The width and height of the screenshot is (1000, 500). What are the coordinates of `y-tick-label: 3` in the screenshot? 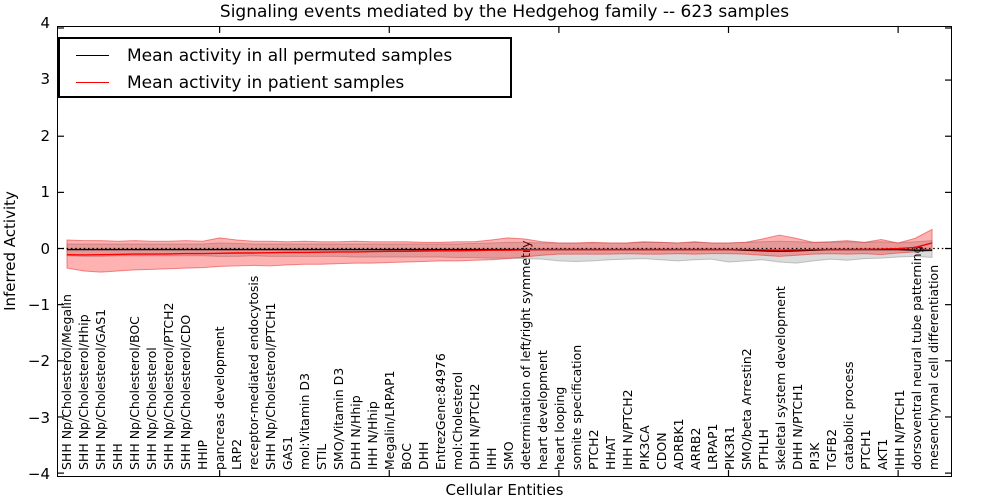 It's located at (45, 79).